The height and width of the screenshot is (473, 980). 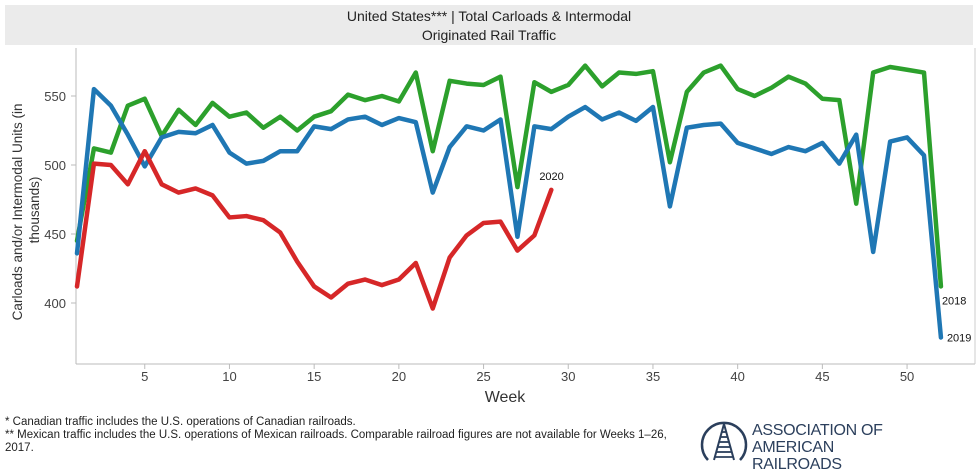 I want to click on series-label-2019: 2019, so click(x=959, y=339).